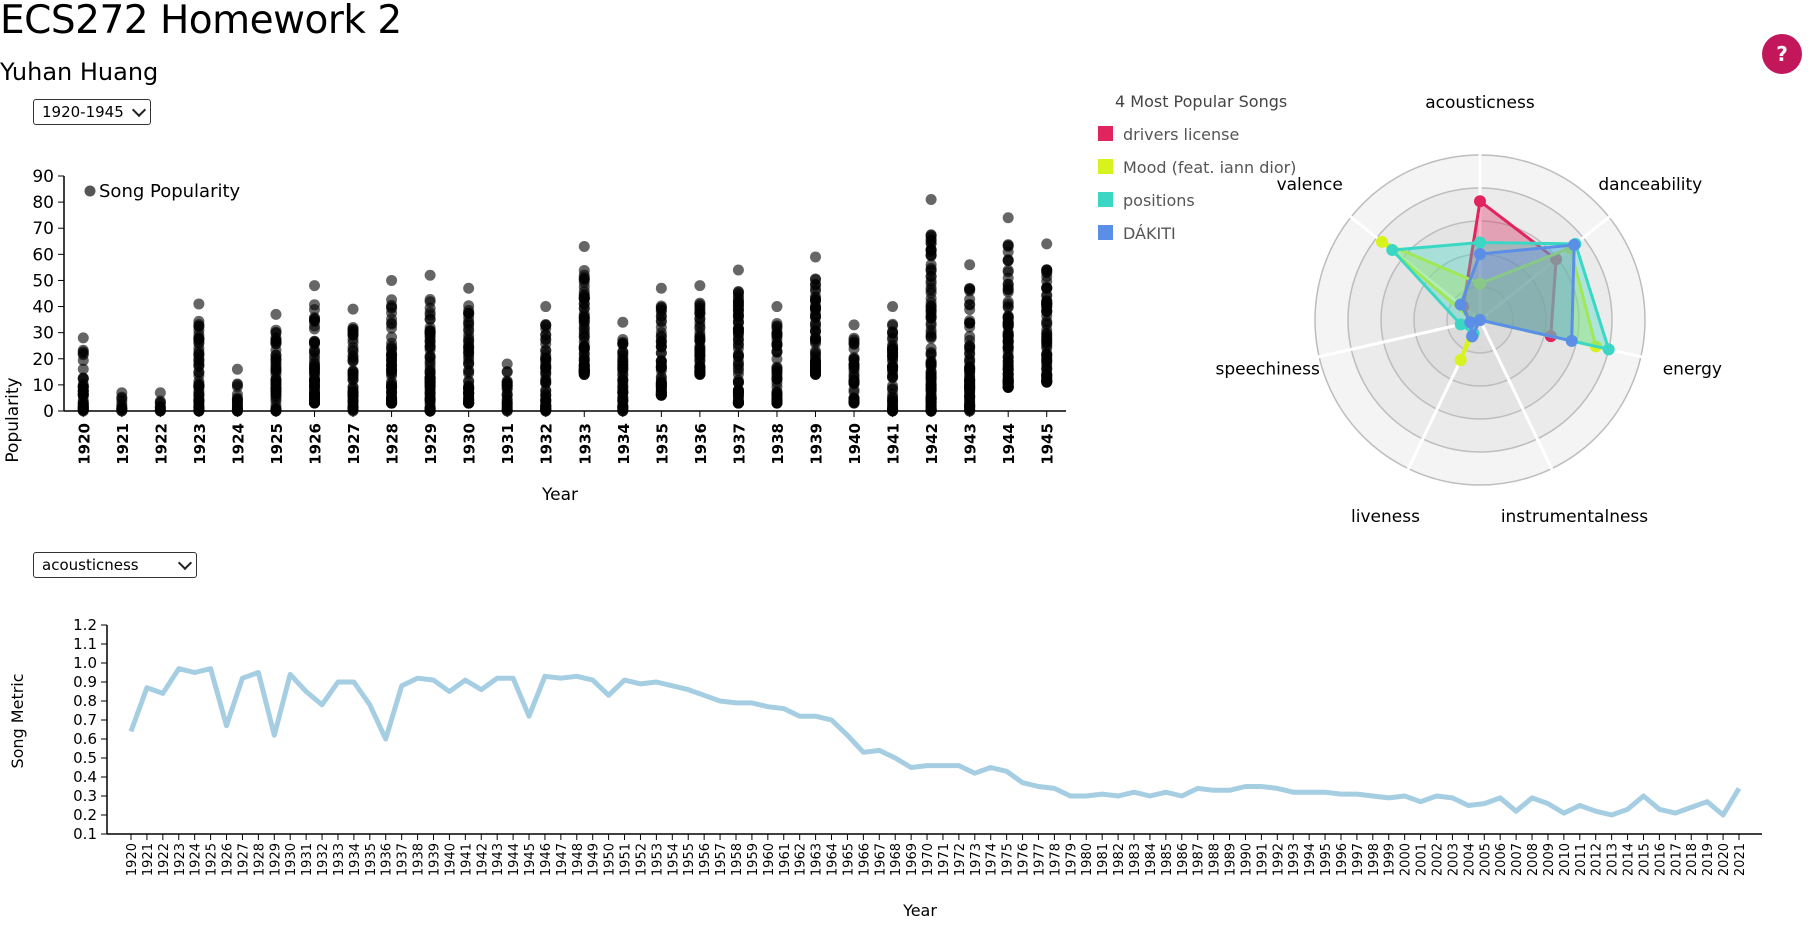 The height and width of the screenshot is (948, 1809). What do you see at coordinates (530, 859) in the screenshot?
I see `line-x-tick-label: 1945` at bounding box center [530, 859].